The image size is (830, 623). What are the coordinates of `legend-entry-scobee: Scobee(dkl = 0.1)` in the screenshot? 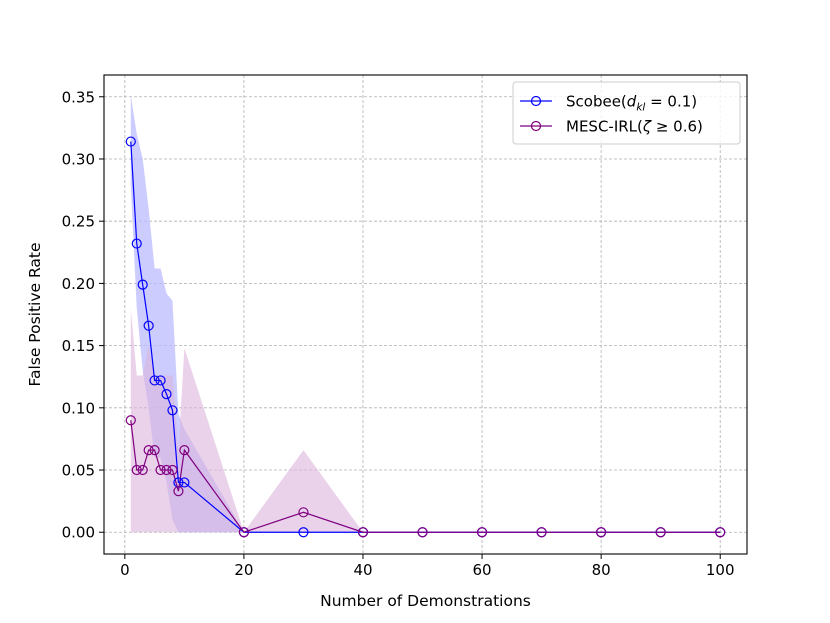 It's located at (608, 103).